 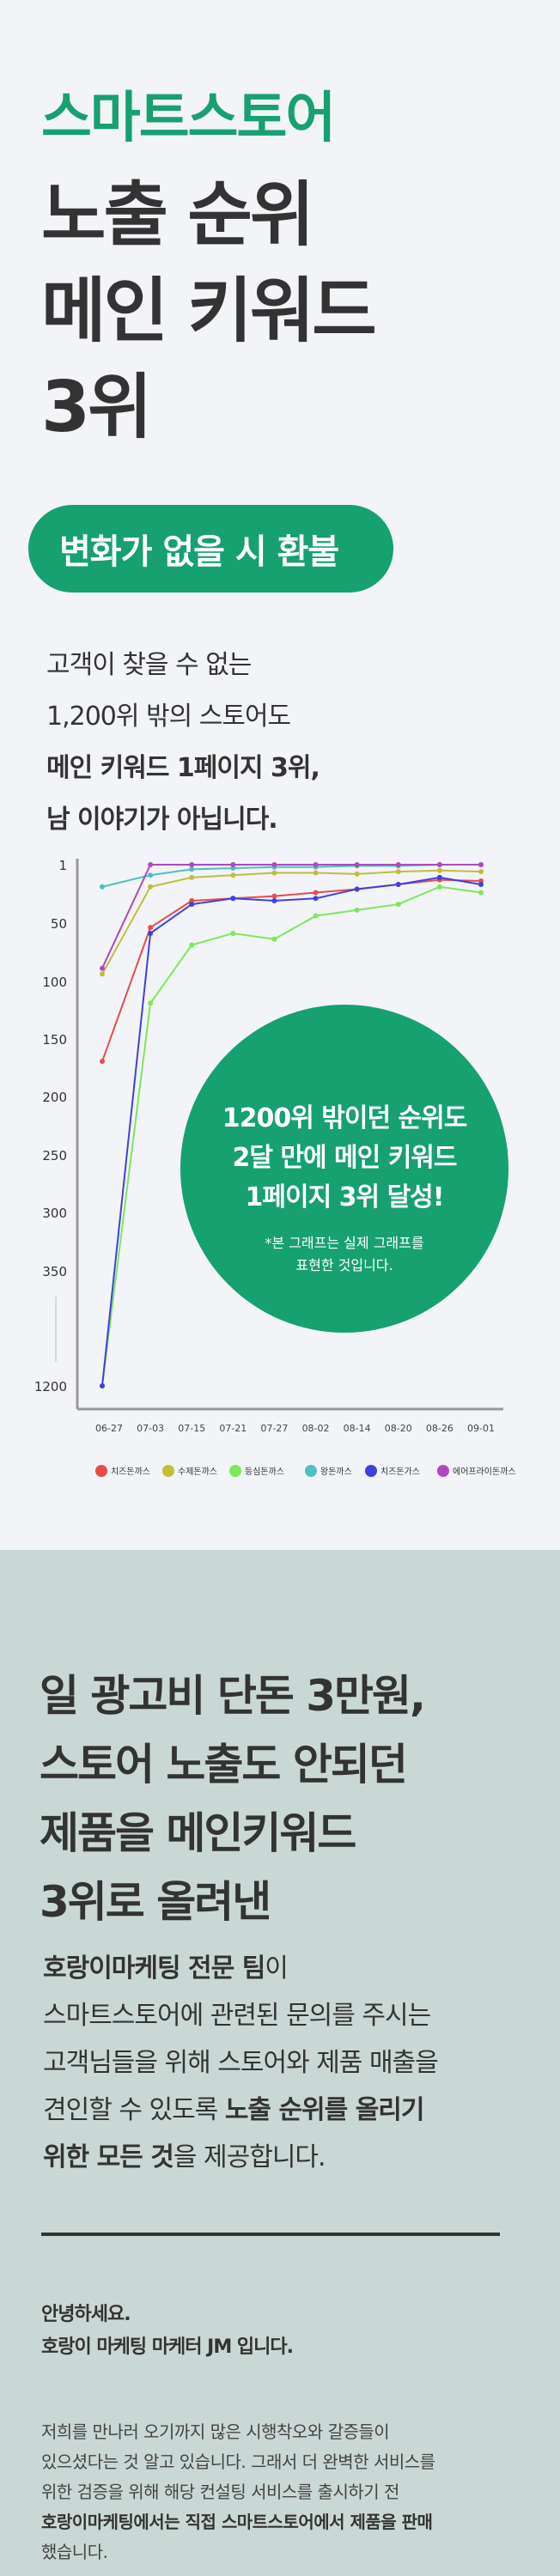 What do you see at coordinates (271, 2234) in the screenshot?
I see `divider` at bounding box center [271, 2234].